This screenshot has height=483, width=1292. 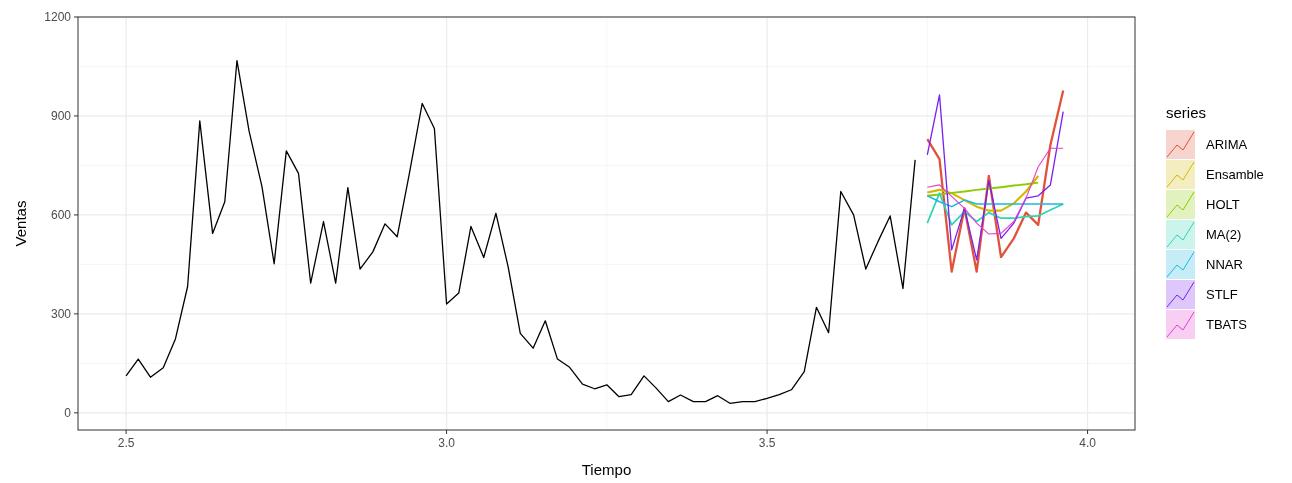 I want to click on x-axis-title: Tiempo, so click(x=606, y=469).